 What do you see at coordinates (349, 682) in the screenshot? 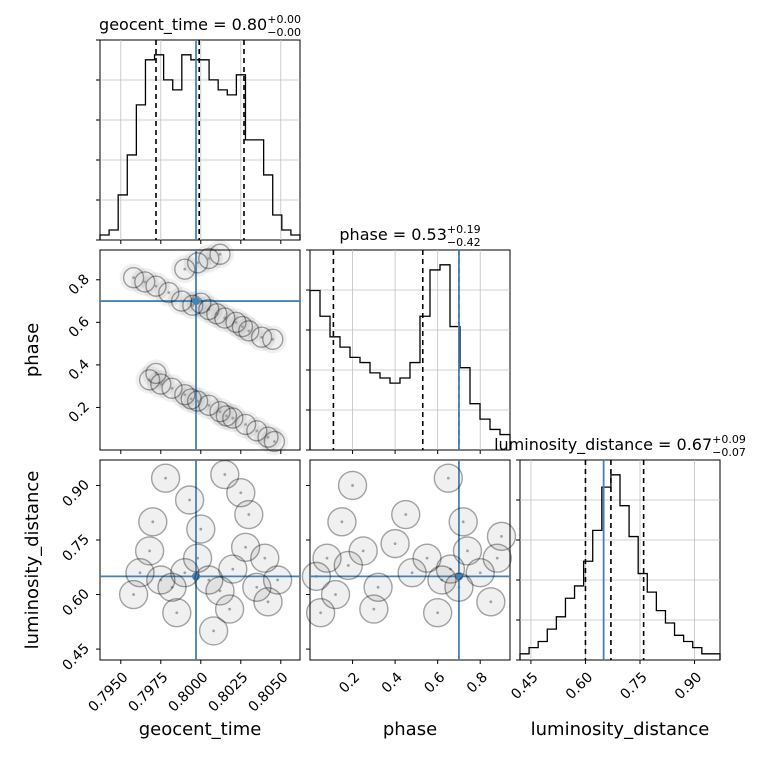
I see `x-tick-label: 0.2` at bounding box center [349, 682].